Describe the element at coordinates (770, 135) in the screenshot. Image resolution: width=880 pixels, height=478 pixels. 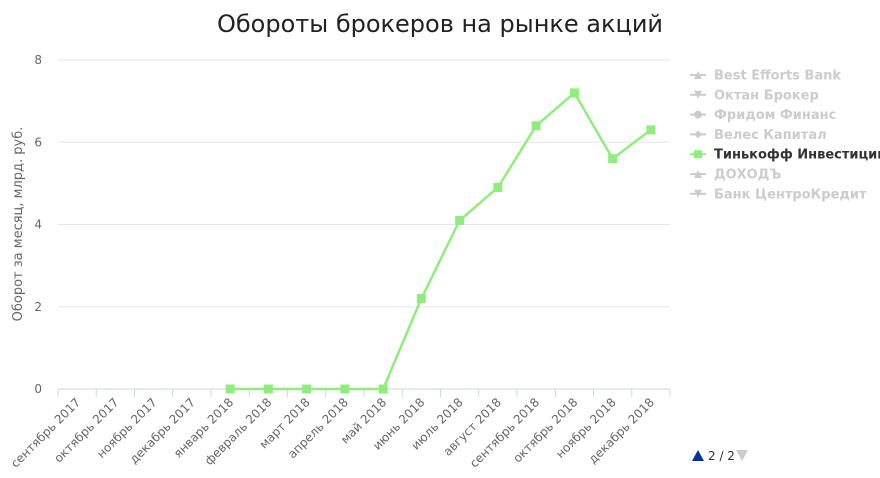
I see `legend-label: Велес Капитал` at that location.